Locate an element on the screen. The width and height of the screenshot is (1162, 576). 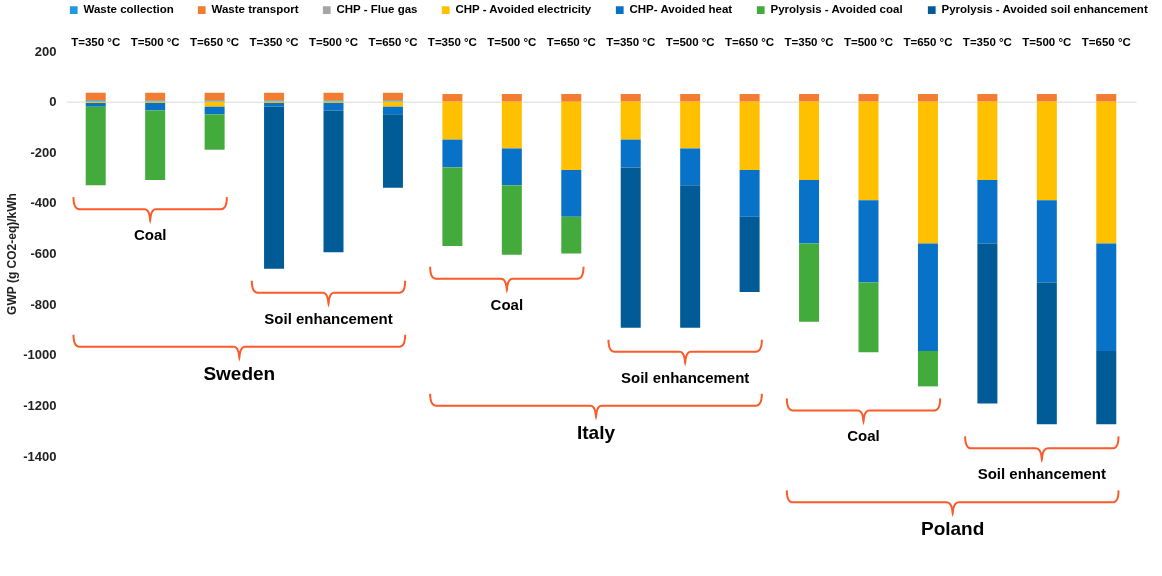
y-tick-label: -600 is located at coordinates (43, 253).